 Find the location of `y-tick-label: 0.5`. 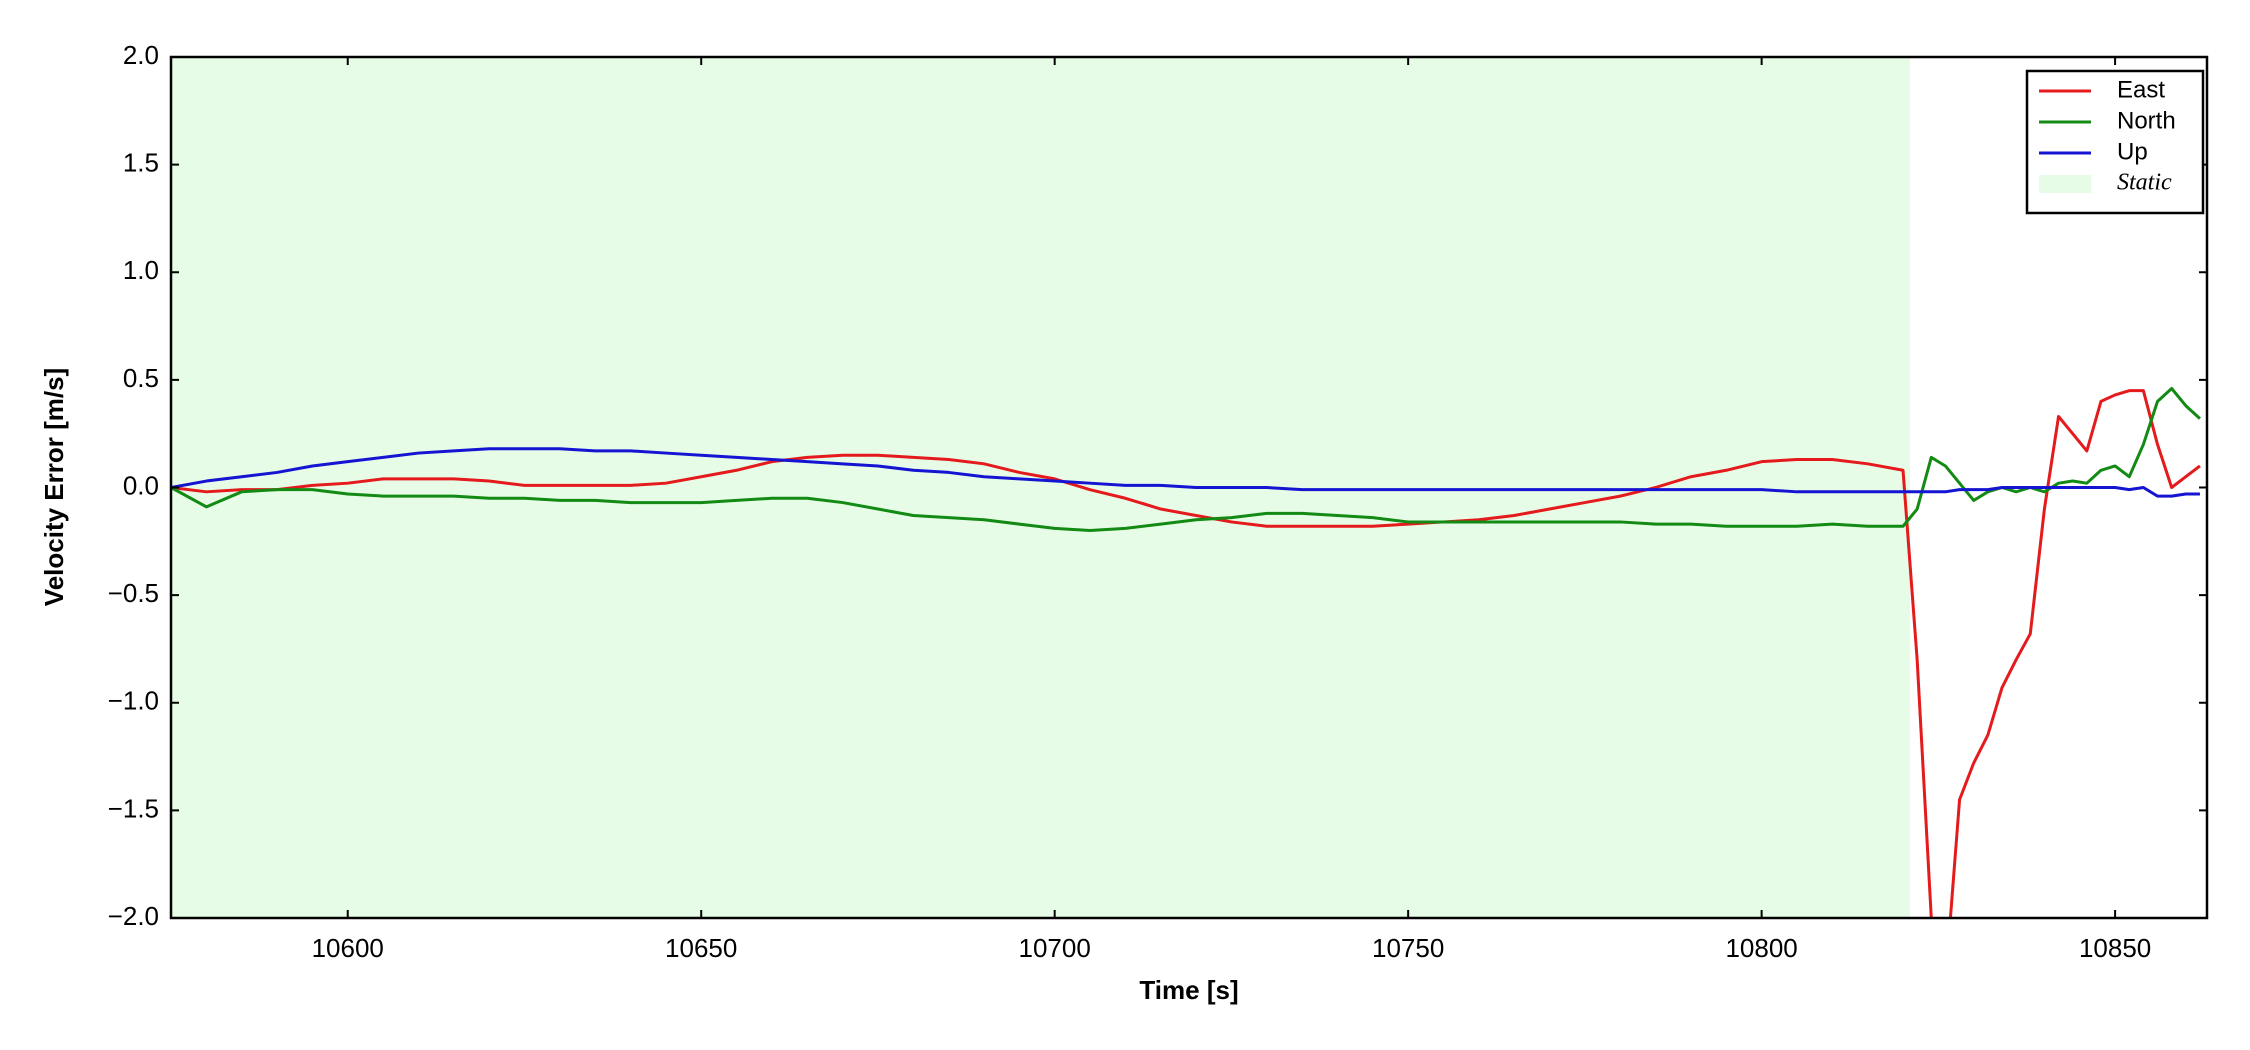

y-tick-label: 0.5 is located at coordinates (141, 378).